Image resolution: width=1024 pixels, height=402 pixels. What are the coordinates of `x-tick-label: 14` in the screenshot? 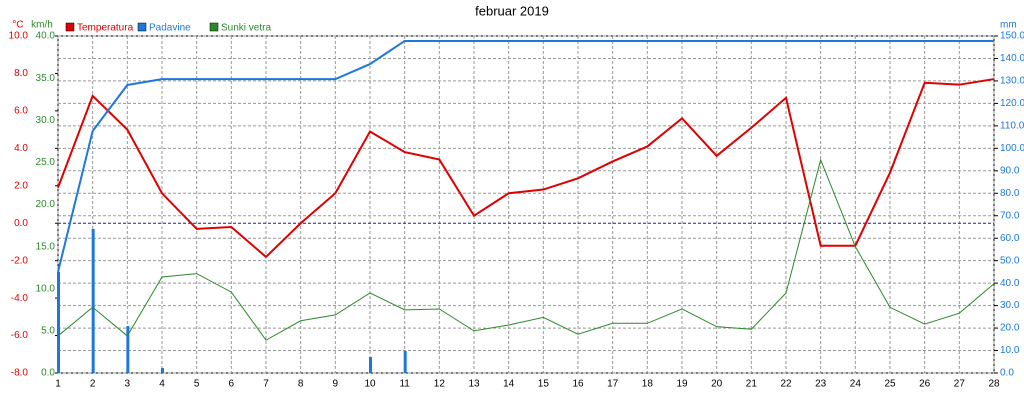 It's located at (509, 384).